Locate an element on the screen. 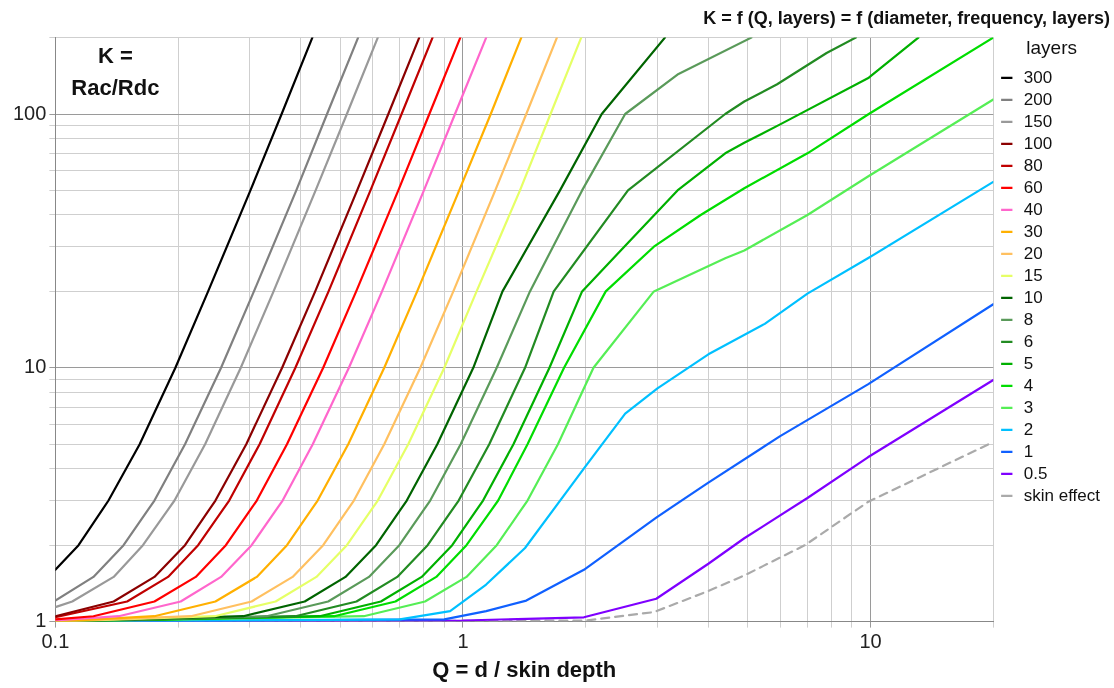 The height and width of the screenshot is (688, 1114). legend-label: 80 is located at coordinates (1033, 165).